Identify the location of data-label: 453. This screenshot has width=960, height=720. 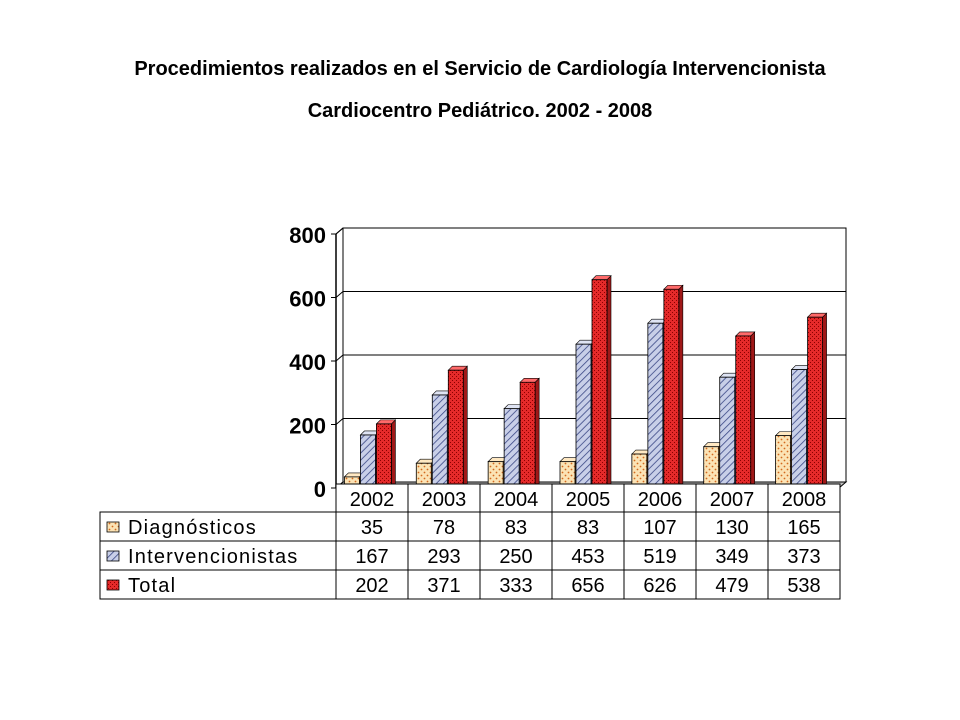
(587, 557).